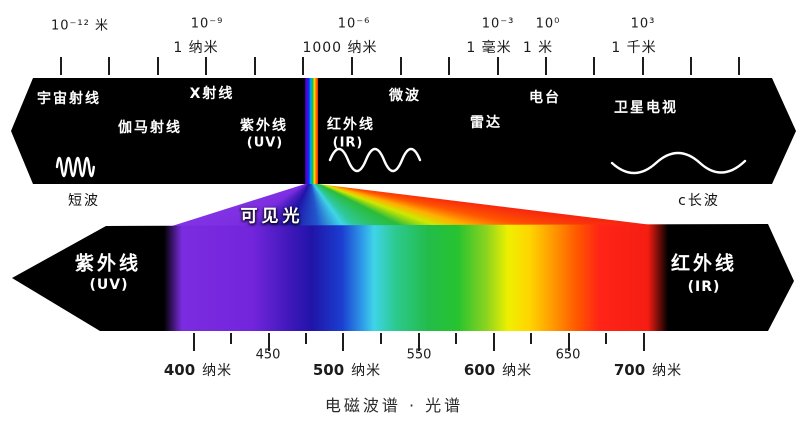 Image resolution: width=800 pixels, height=423 pixels. Describe the element at coordinates (108, 263) in the screenshot. I see `band-label-ultraviolet: 紫外线` at that location.